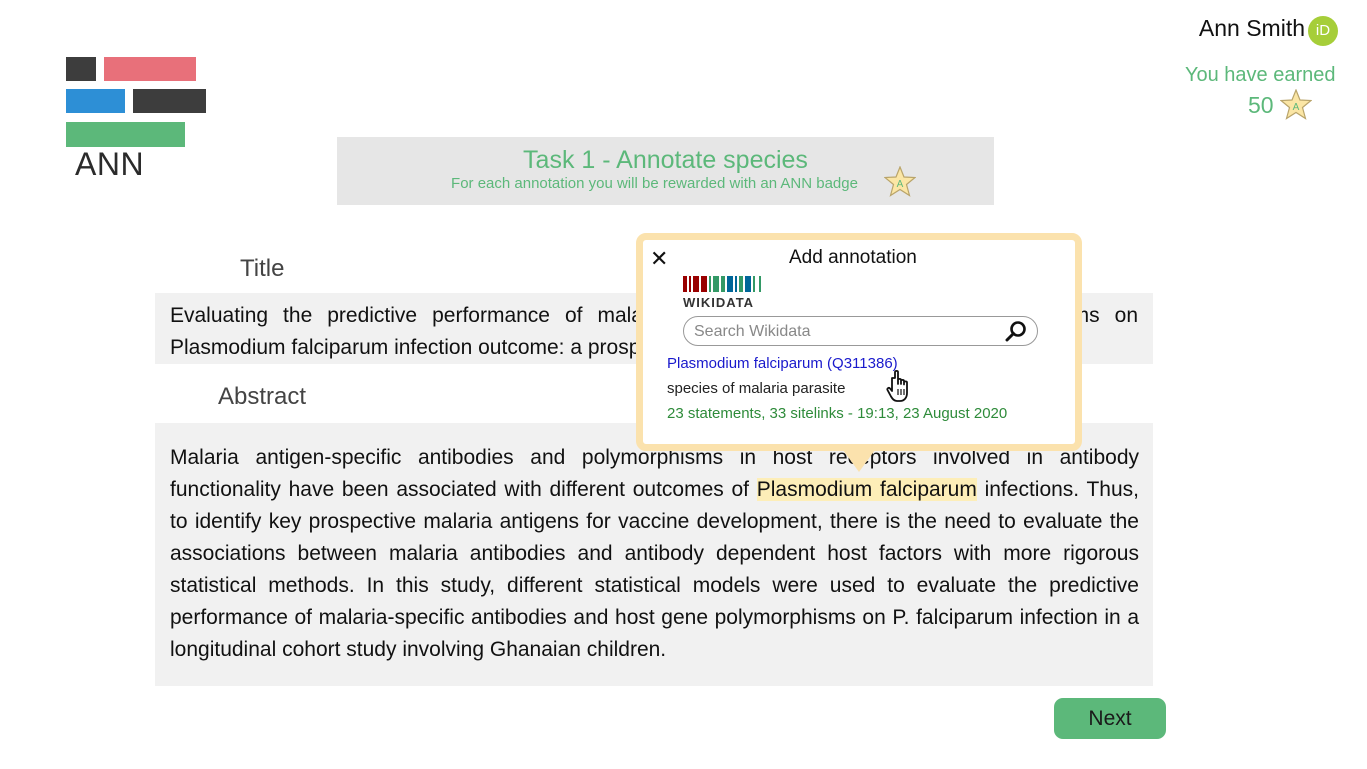 The image size is (1367, 769). What do you see at coordinates (262, 268) in the screenshot?
I see `title-heading: Title` at bounding box center [262, 268].